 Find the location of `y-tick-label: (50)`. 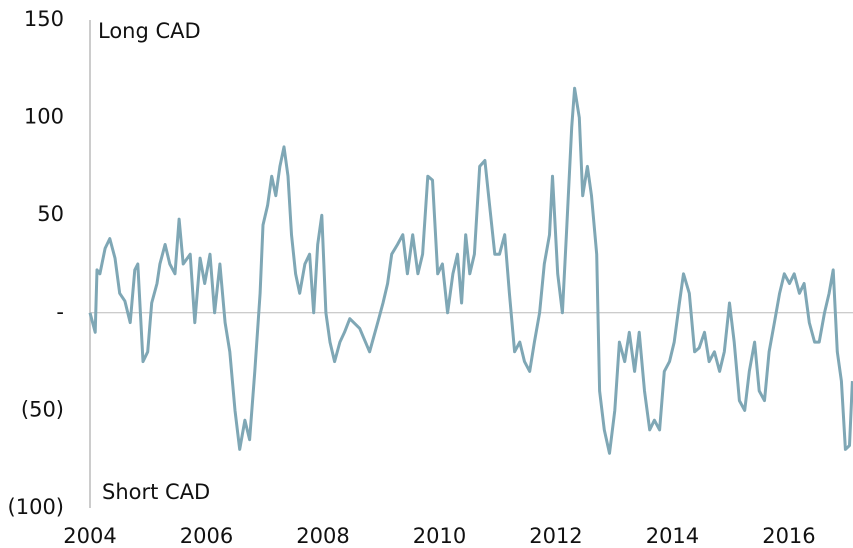

y-tick-label: (50) is located at coordinates (42, 409).